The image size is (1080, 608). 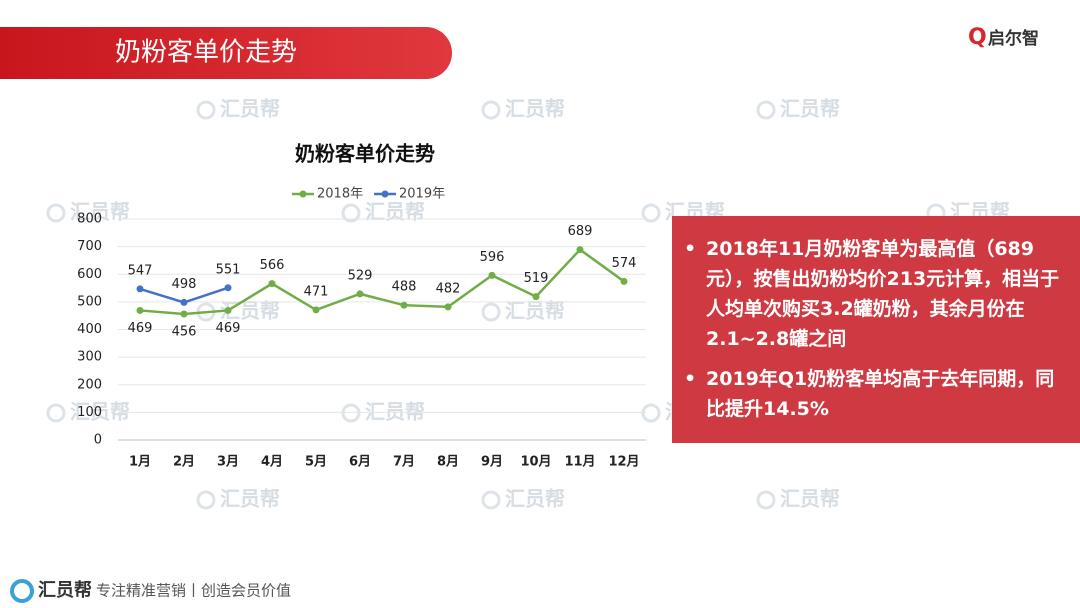 I want to click on logo-icon: Q, so click(x=977, y=37).